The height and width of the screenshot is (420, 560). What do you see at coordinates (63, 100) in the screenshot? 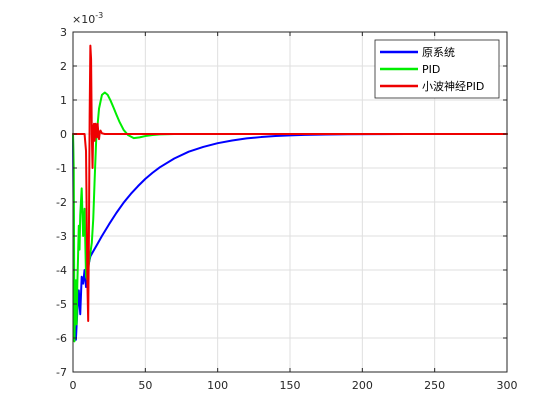
I see `y-tick-label: 1` at bounding box center [63, 100].